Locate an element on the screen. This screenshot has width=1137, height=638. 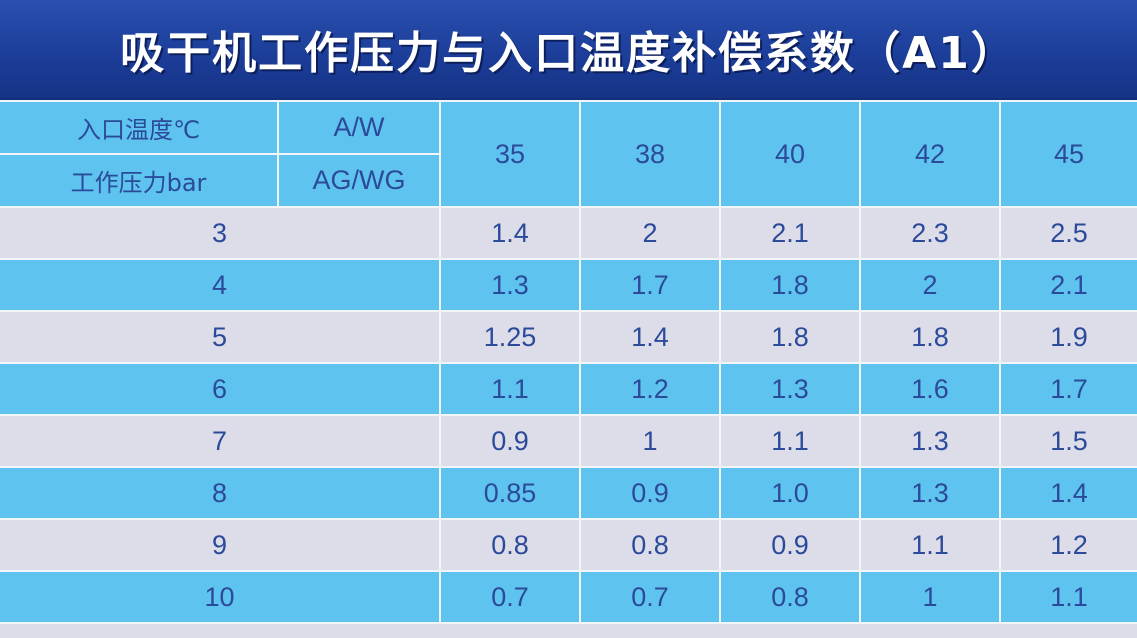
coefficient-cell: 0.85 is located at coordinates (510, 493).